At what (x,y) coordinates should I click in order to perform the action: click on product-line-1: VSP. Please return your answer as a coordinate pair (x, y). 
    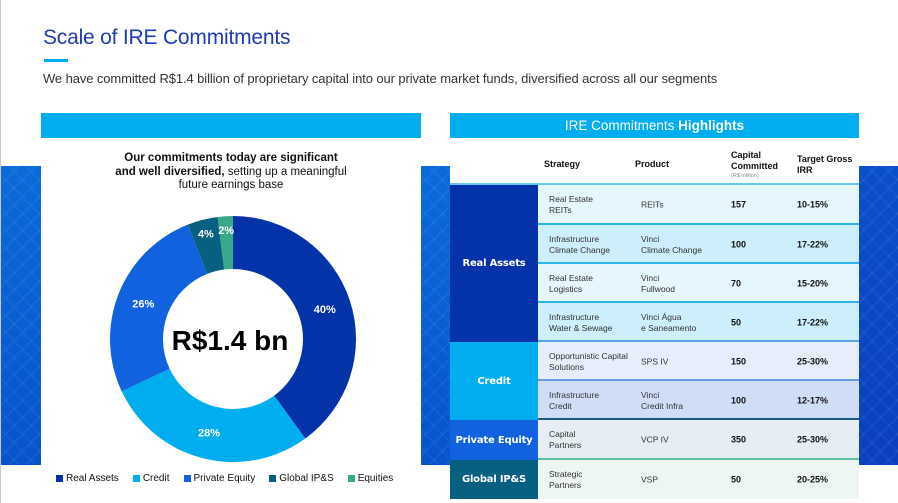
    Looking at the image, I should click on (650, 479).